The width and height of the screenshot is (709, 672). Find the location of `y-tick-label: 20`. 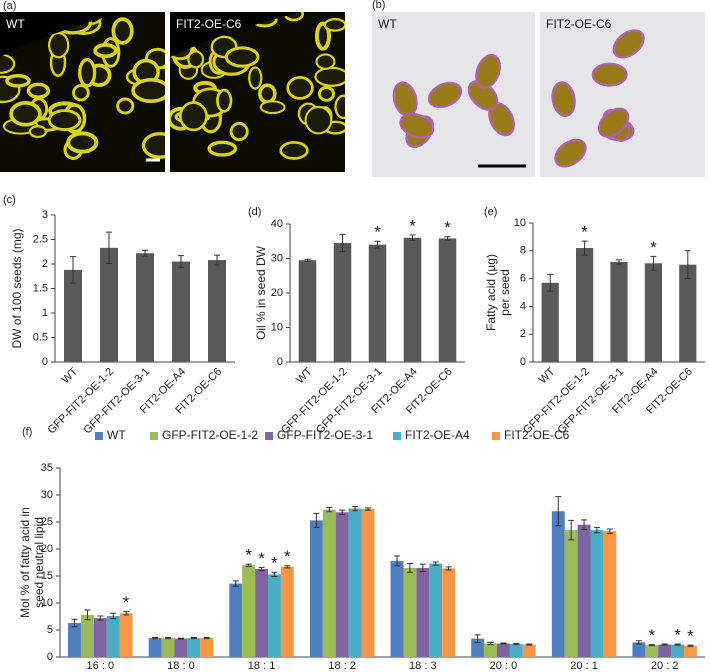

y-tick-label: 20 is located at coordinates (277, 293).